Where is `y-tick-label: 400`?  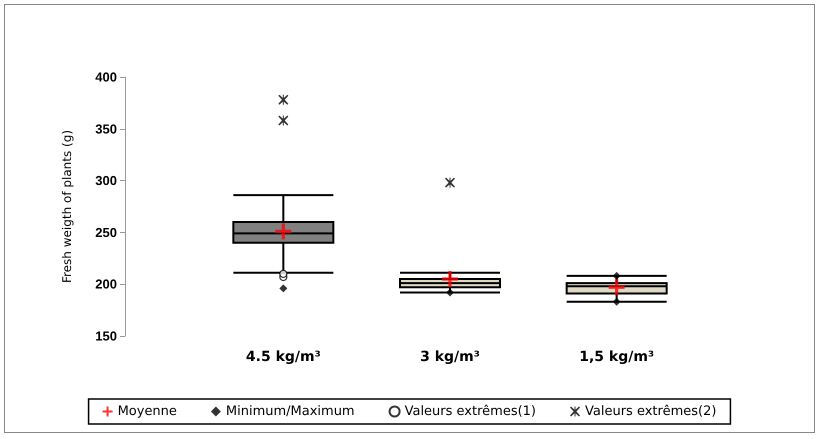
y-tick-label: 400 is located at coordinates (106, 77).